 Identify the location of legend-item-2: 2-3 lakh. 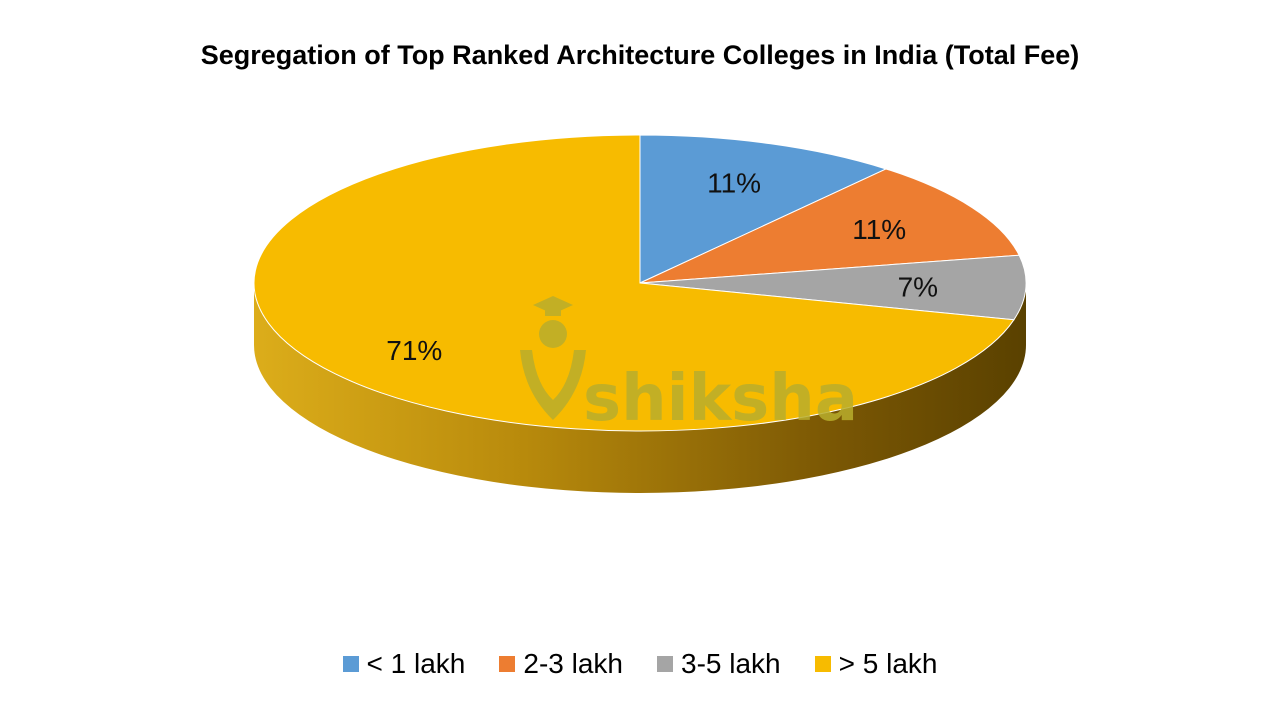
(561, 664).